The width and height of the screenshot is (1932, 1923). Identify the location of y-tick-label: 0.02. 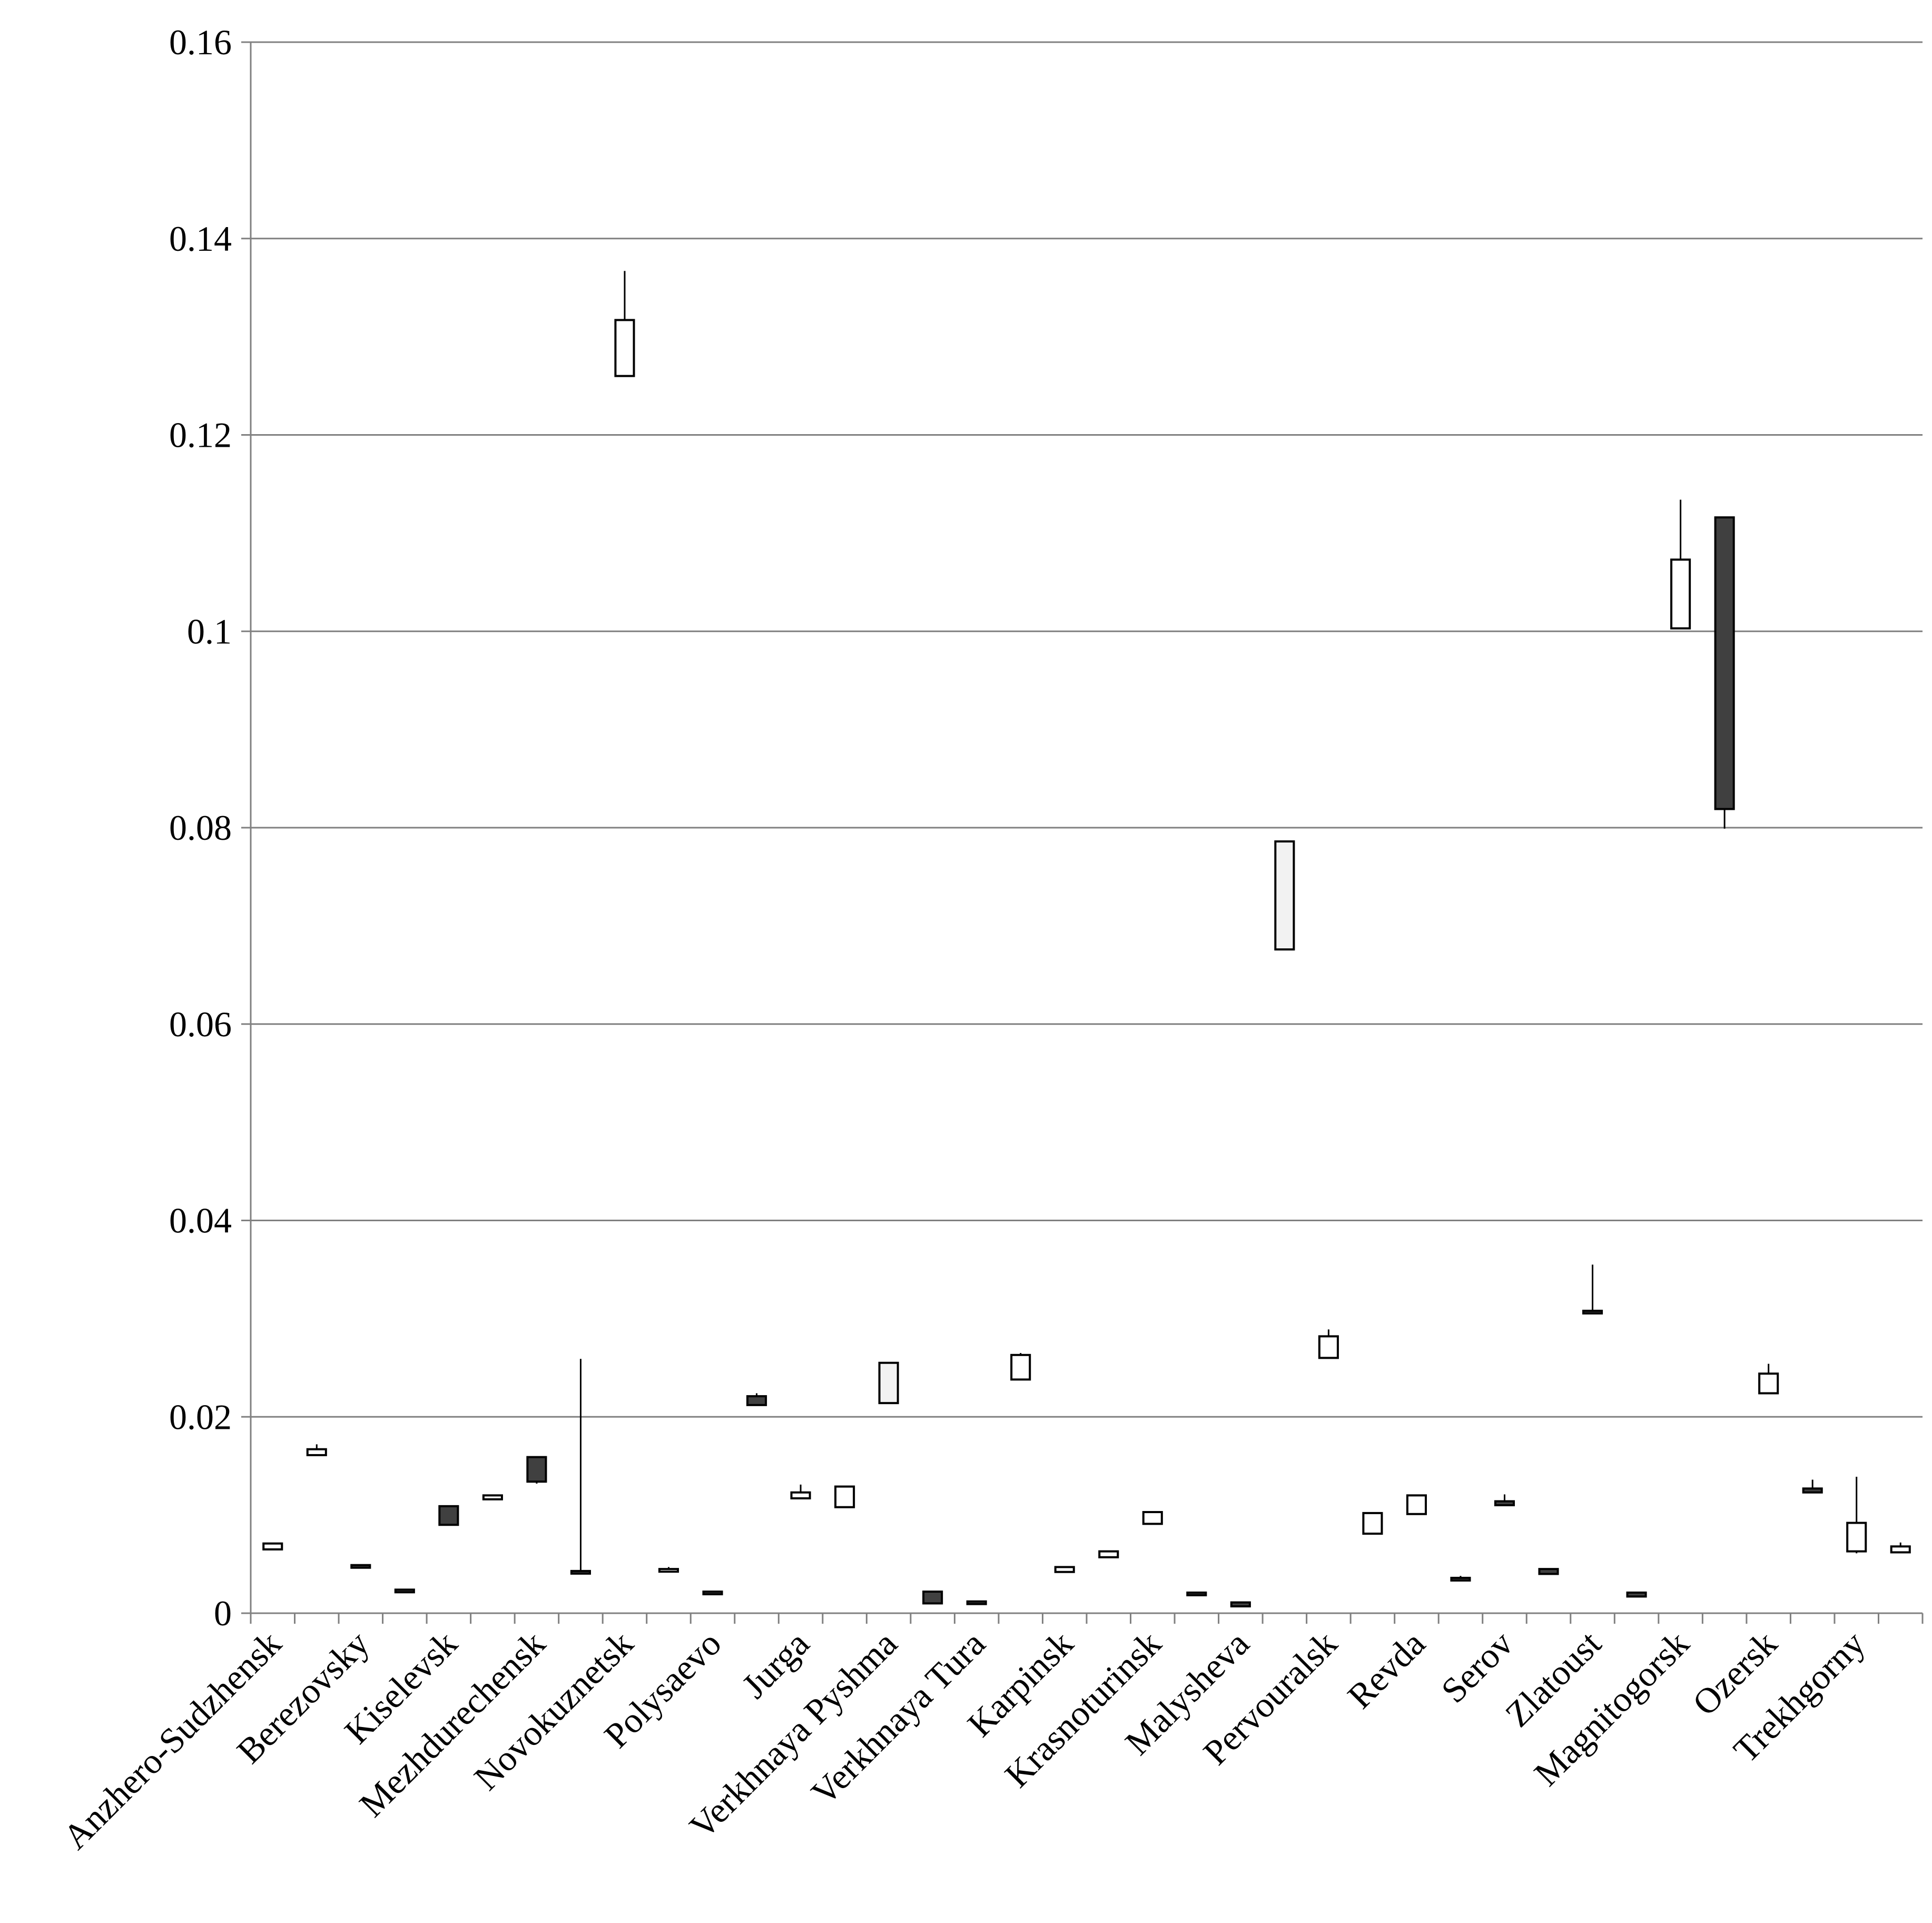
(200, 1417).